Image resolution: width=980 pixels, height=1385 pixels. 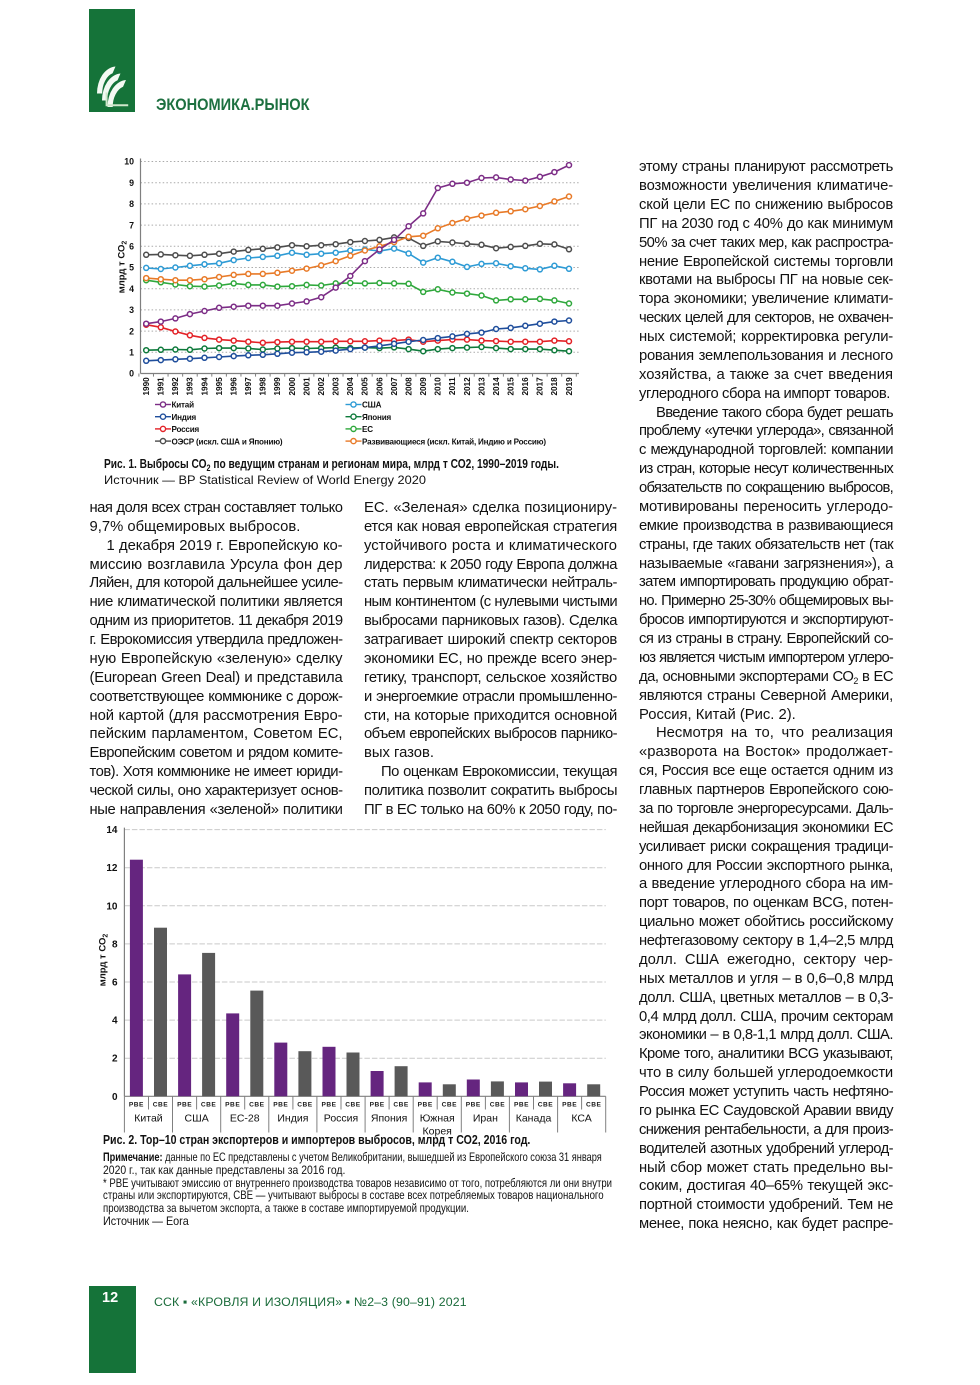 I want to click on svg-text: 1998, so click(x=263, y=386).